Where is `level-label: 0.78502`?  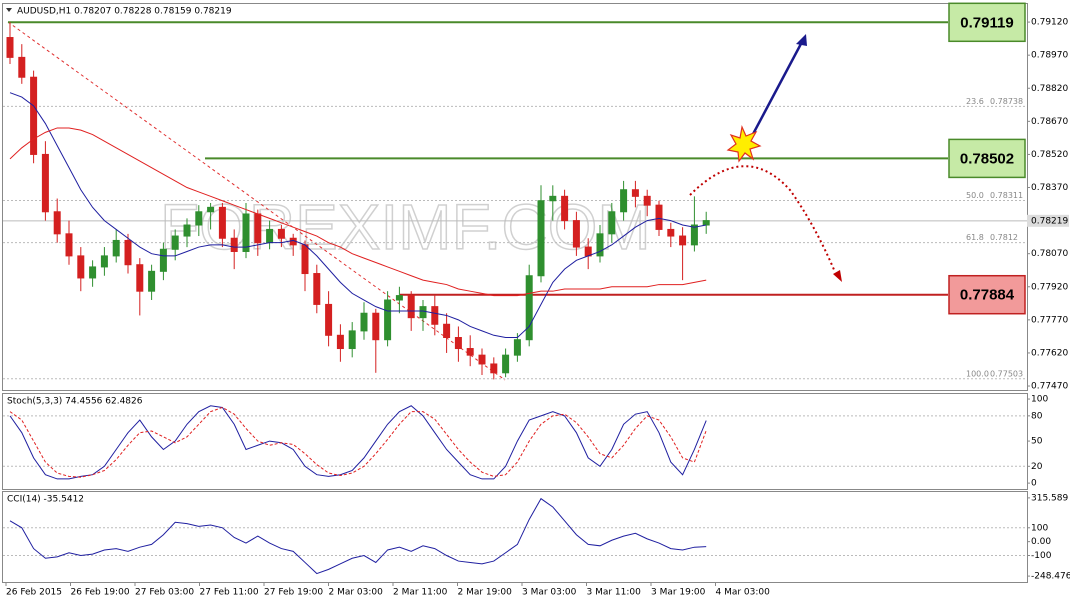
level-label: 0.78502 is located at coordinates (987, 158).